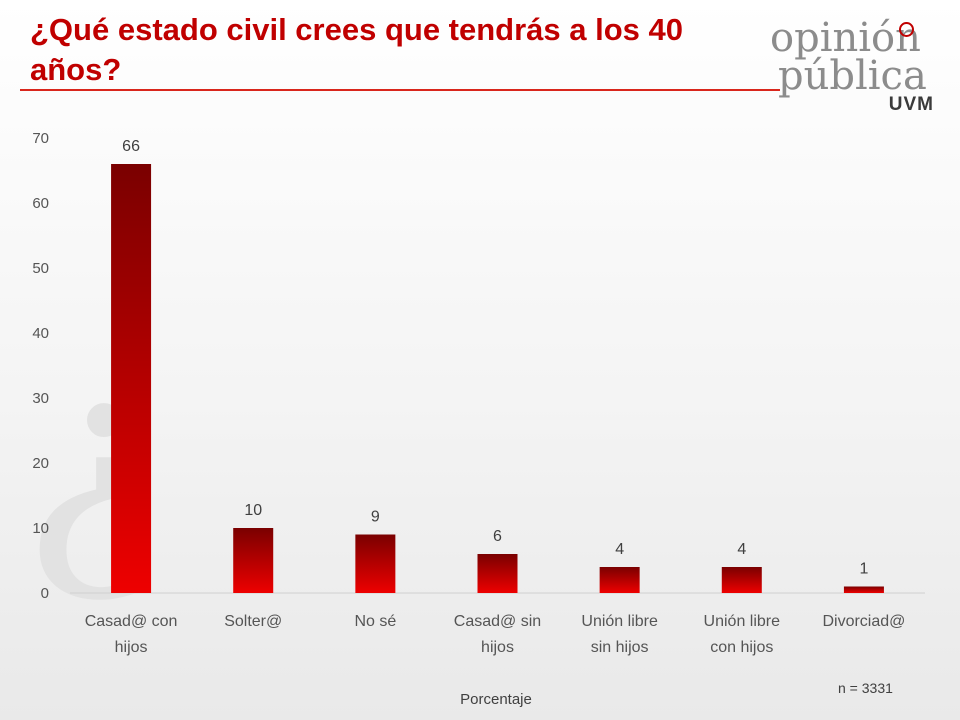 The height and width of the screenshot is (720, 960). What do you see at coordinates (40, 268) in the screenshot?
I see `y-tick-label: 50` at bounding box center [40, 268].